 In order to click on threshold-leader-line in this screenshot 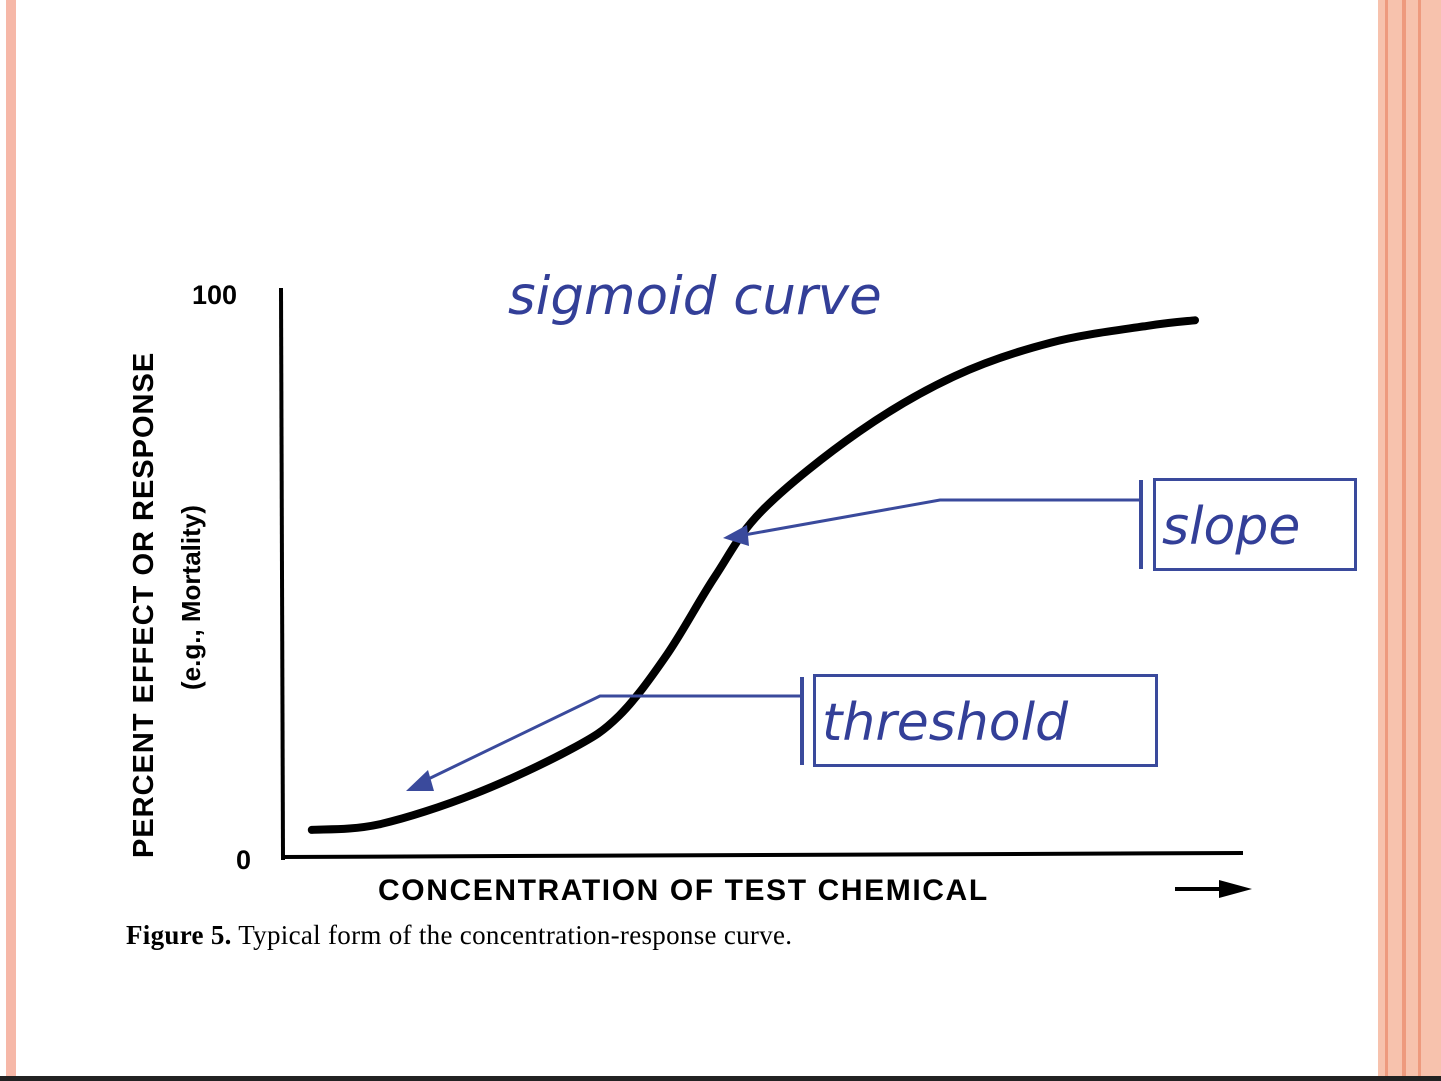, I will do `click(609, 740)`.